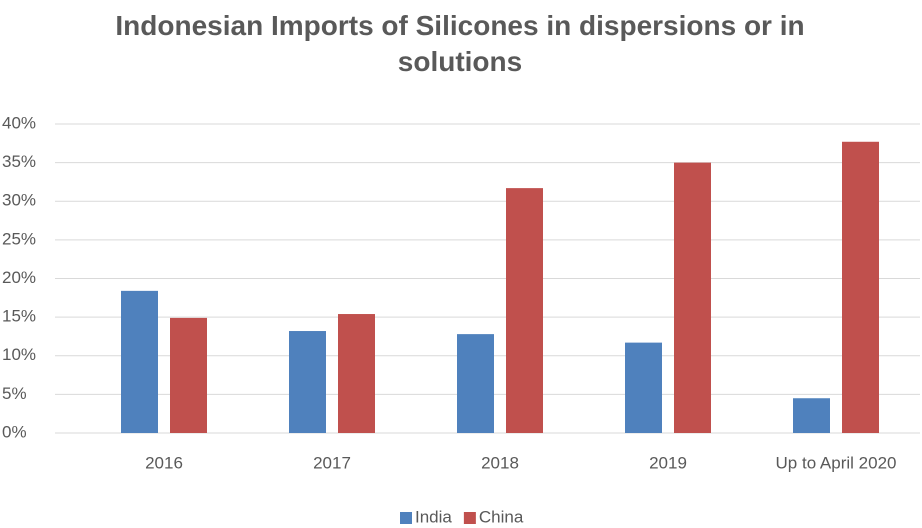 The height and width of the screenshot is (528, 922). What do you see at coordinates (19, 316) in the screenshot?
I see `y-tick-label: 15%` at bounding box center [19, 316].